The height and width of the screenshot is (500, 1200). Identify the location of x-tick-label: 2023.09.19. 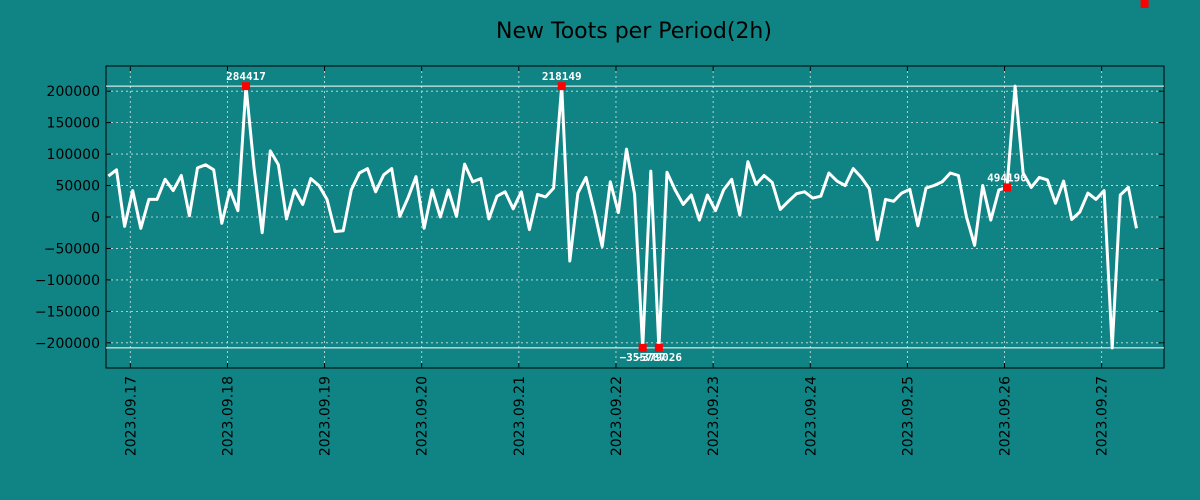
(326, 416).